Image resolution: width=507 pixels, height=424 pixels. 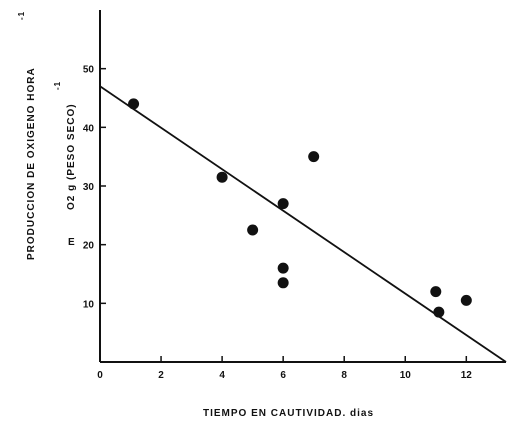 What do you see at coordinates (89, 187) in the screenshot?
I see `y-tick-label: 30` at bounding box center [89, 187].